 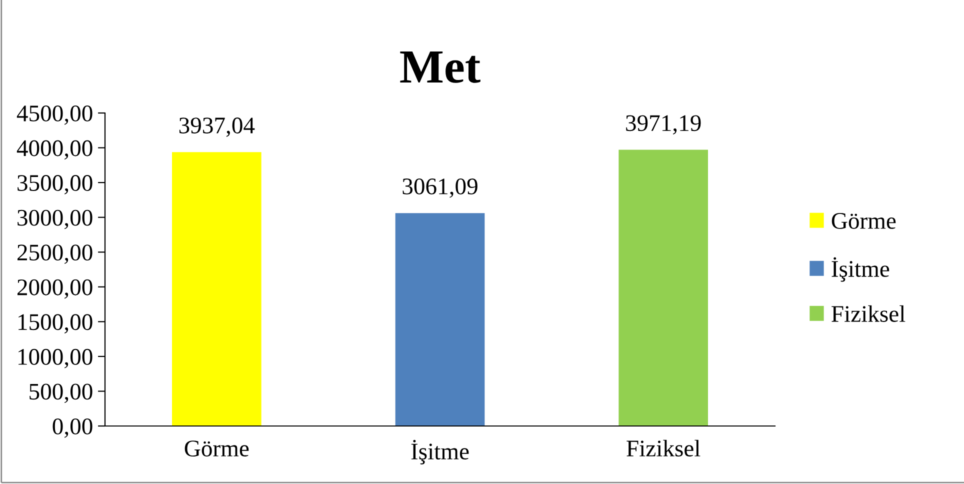 I want to click on y-tick-label: 2000,00, so click(x=54, y=289).